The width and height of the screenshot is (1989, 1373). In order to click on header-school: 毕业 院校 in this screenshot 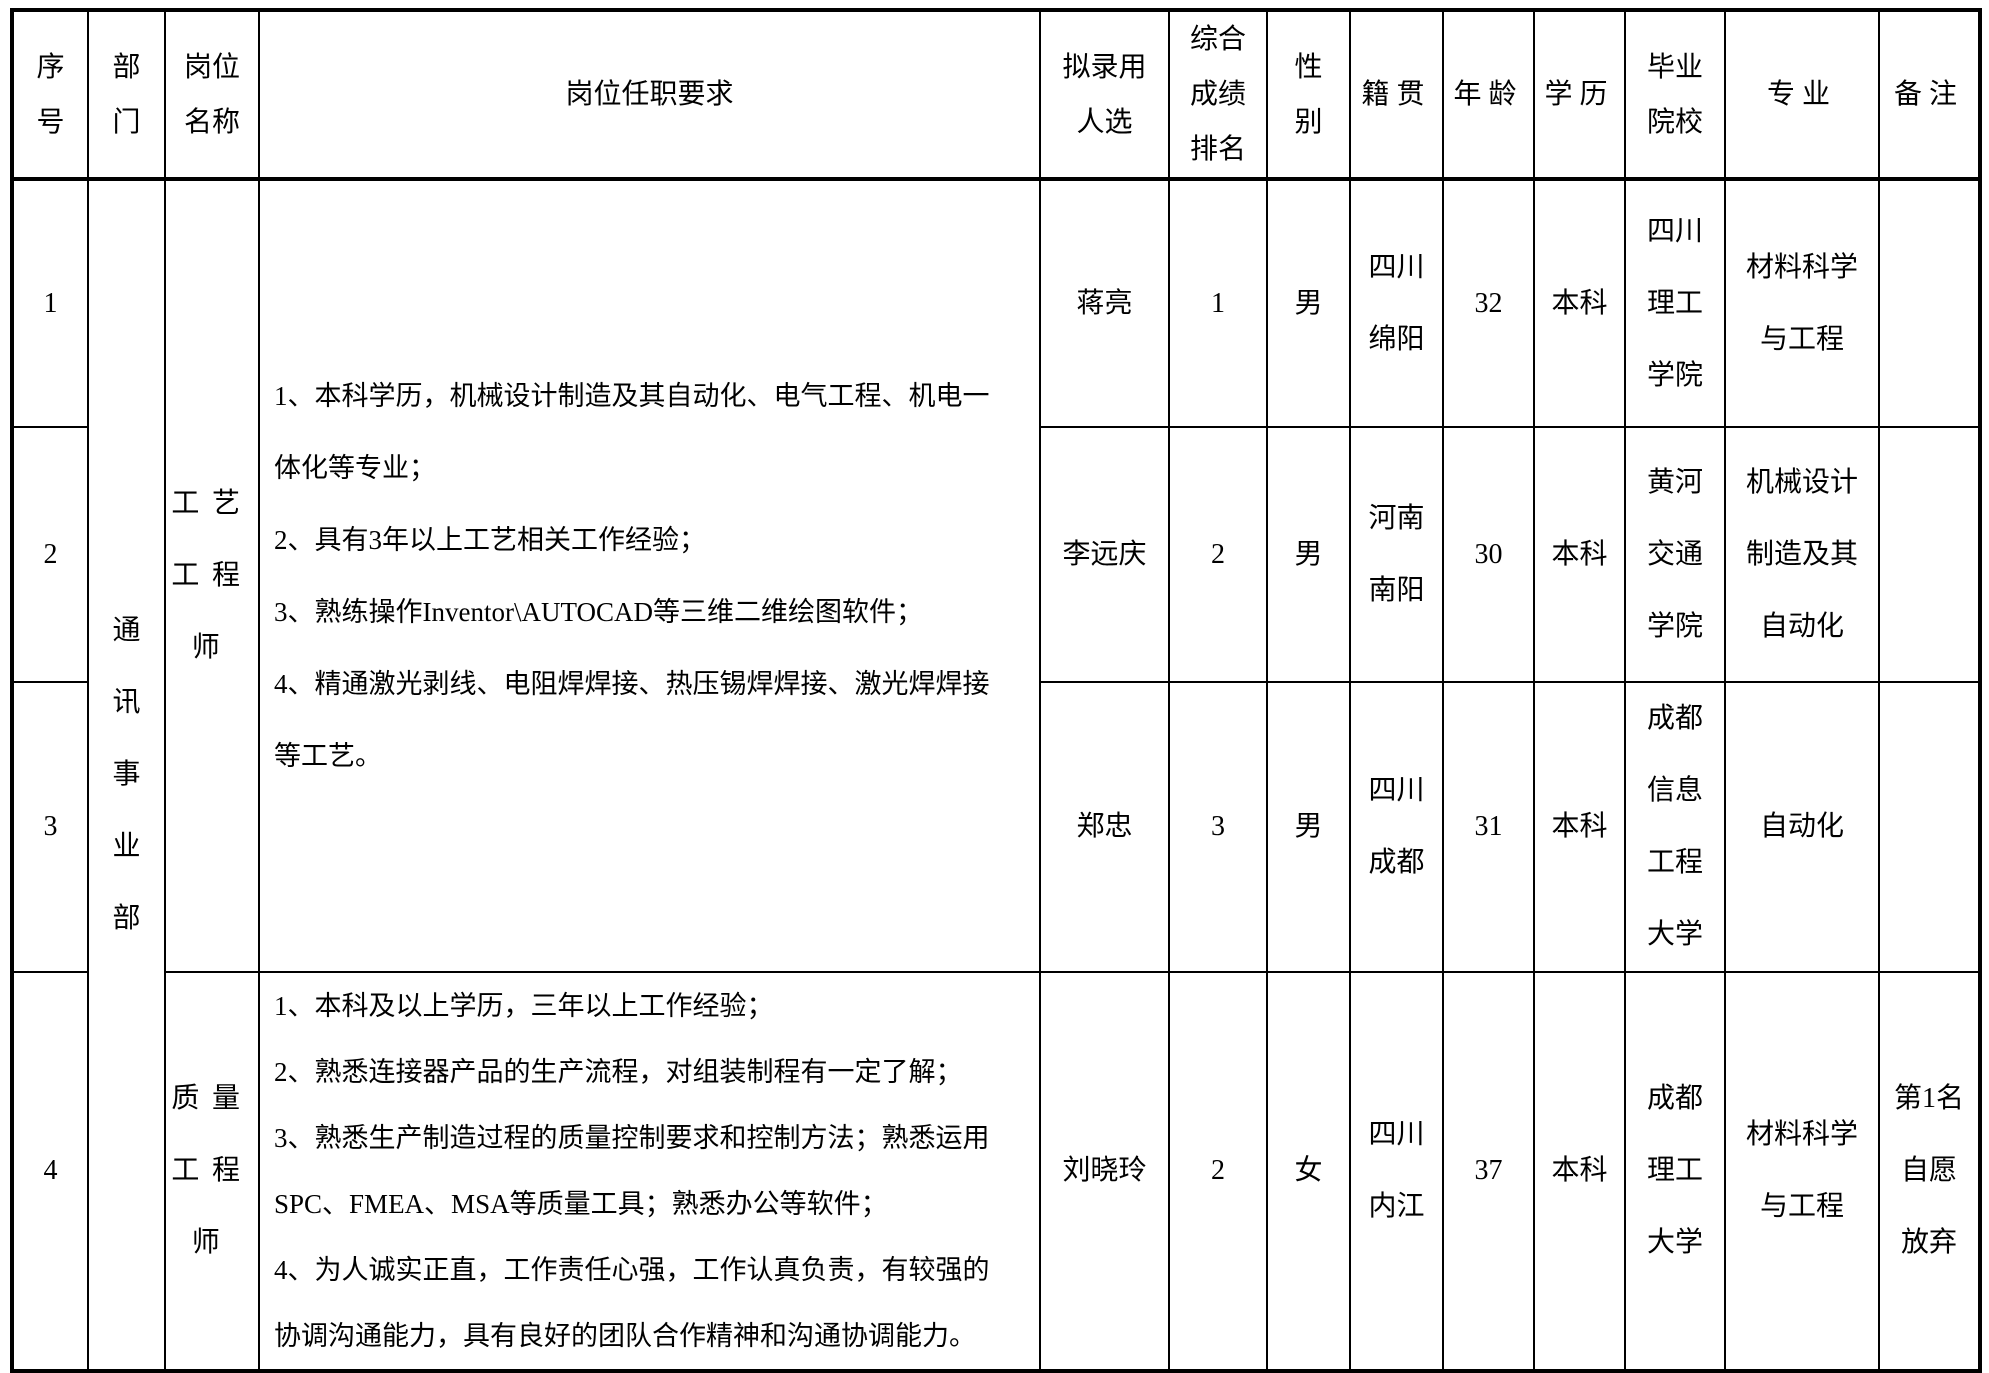, I will do `click(1675, 95)`.